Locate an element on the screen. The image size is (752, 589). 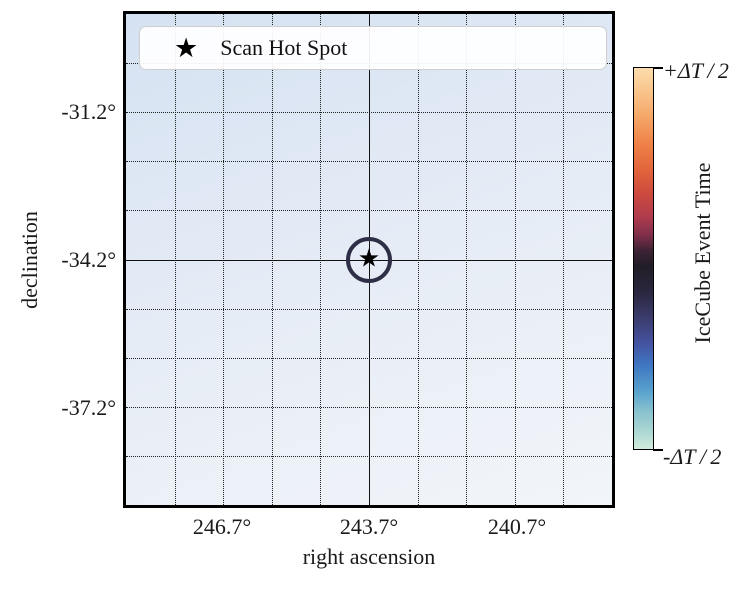
legend: ★ Scan Hot Spot is located at coordinates (373, 48).